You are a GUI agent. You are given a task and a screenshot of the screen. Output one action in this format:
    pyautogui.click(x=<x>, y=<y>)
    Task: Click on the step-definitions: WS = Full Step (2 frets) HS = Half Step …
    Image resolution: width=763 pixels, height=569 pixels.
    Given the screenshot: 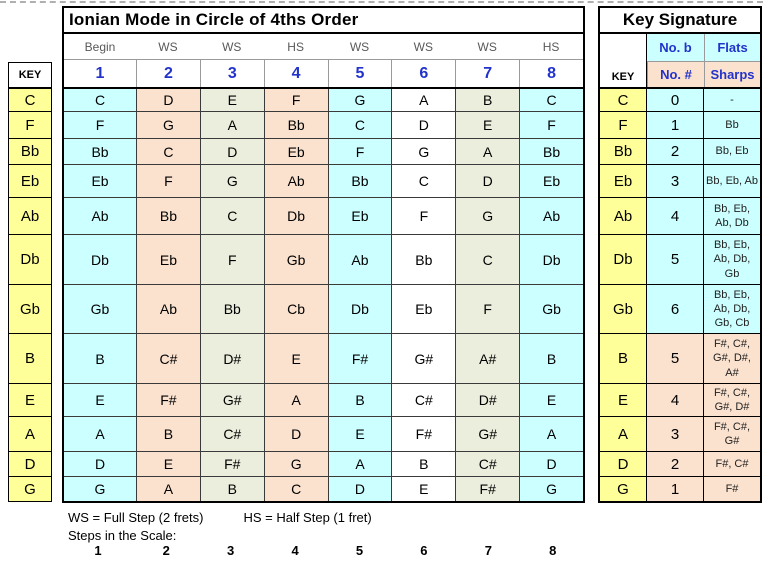 What is the action you would take?
    pyautogui.click(x=220, y=517)
    